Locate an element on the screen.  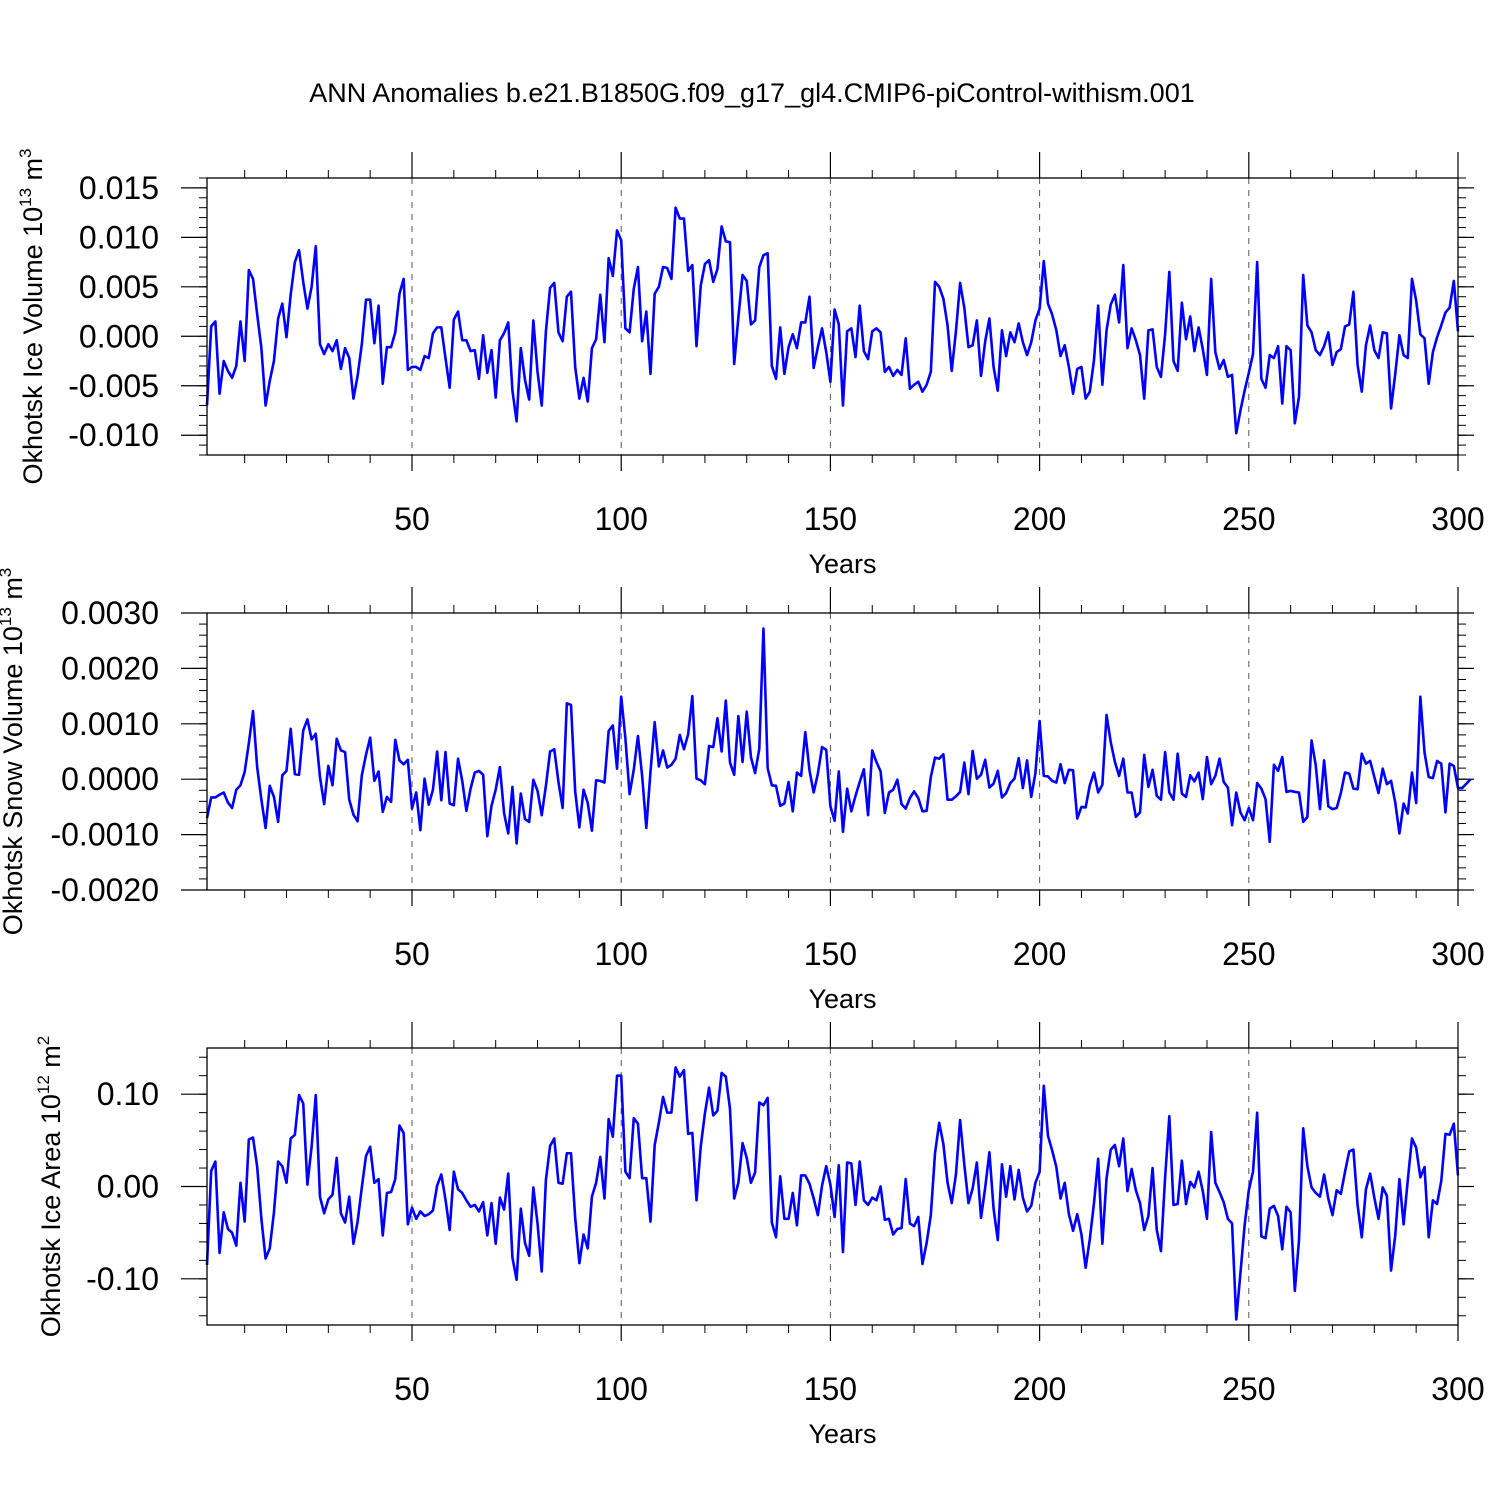
y-tick-label: 0.010 is located at coordinates (119, 237).